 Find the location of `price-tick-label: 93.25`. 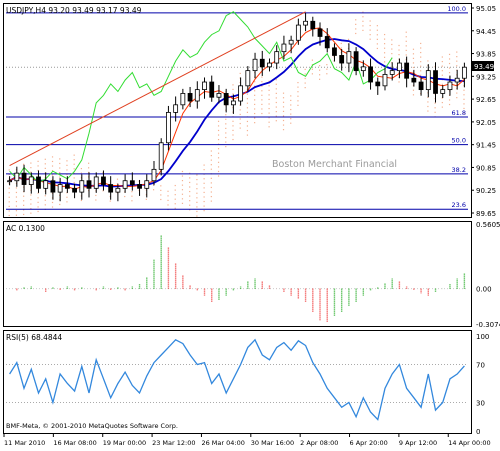

price-tick-label: 93.25 is located at coordinates (486, 77).